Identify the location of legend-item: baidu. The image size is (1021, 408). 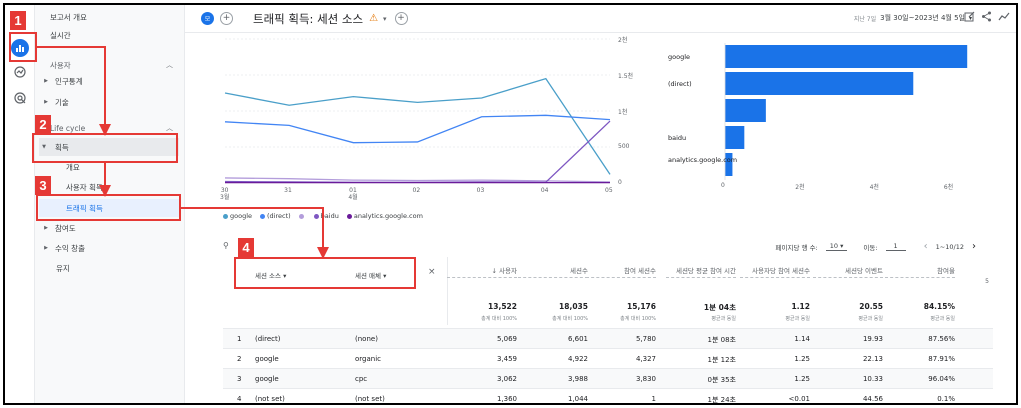
(326, 216).